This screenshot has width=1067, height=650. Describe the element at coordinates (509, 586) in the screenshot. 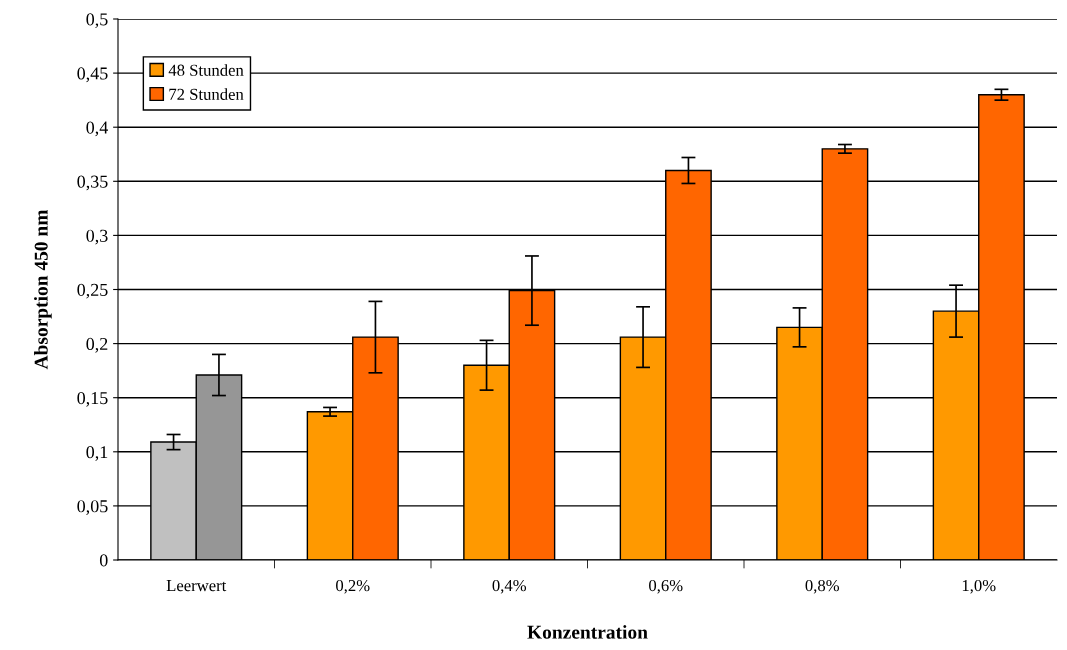

I see `x-tick-label: 0,4%` at that location.